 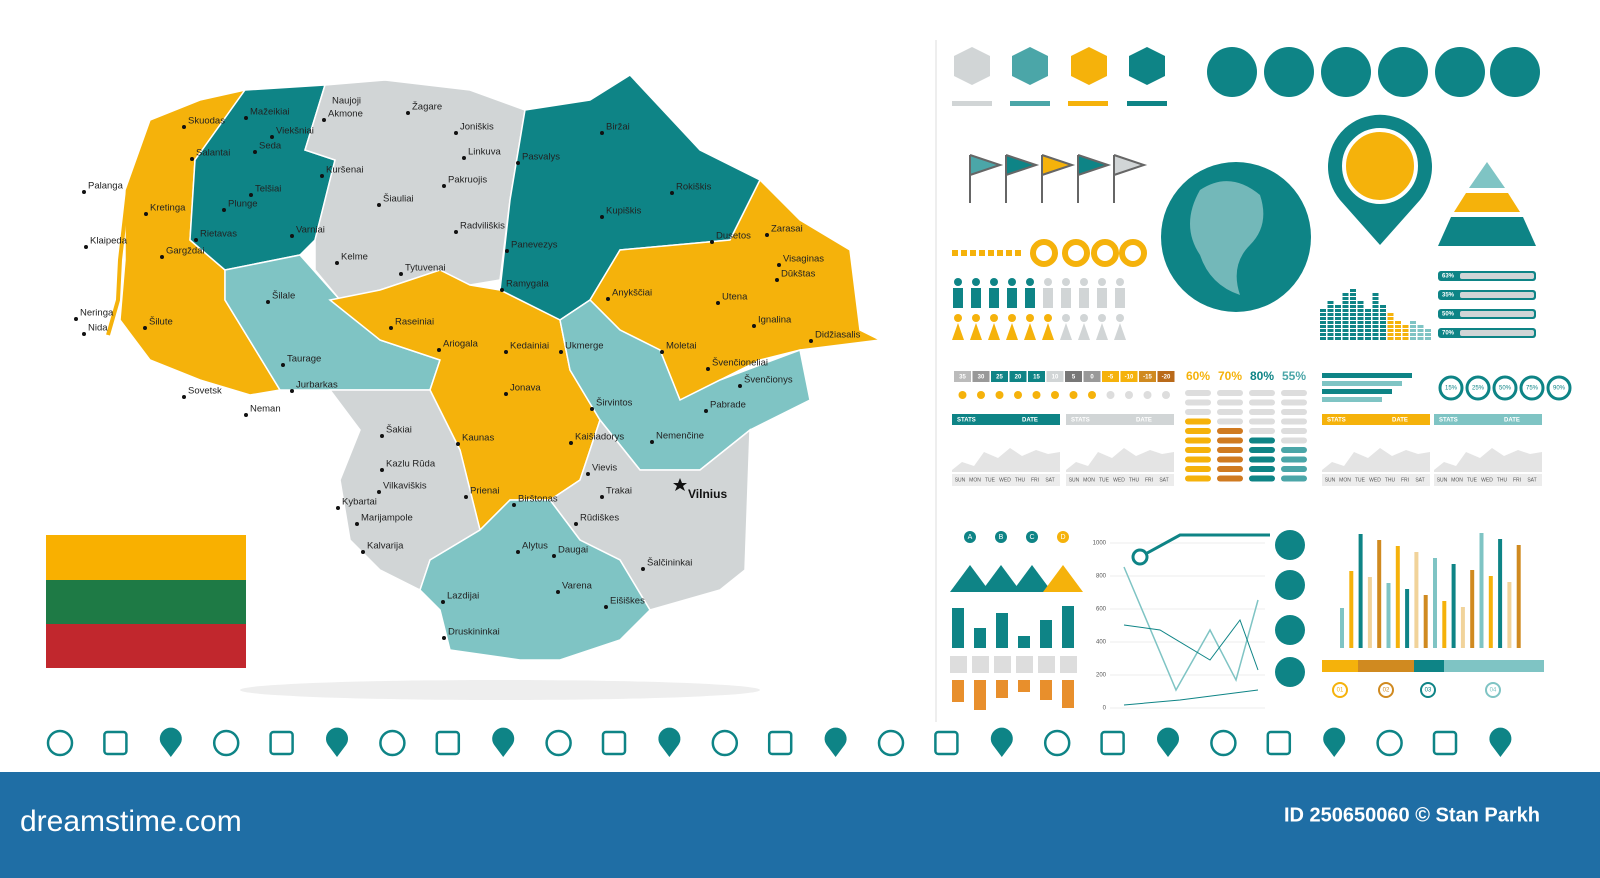 I want to click on capital-label: Vilnius, so click(x=707, y=494).